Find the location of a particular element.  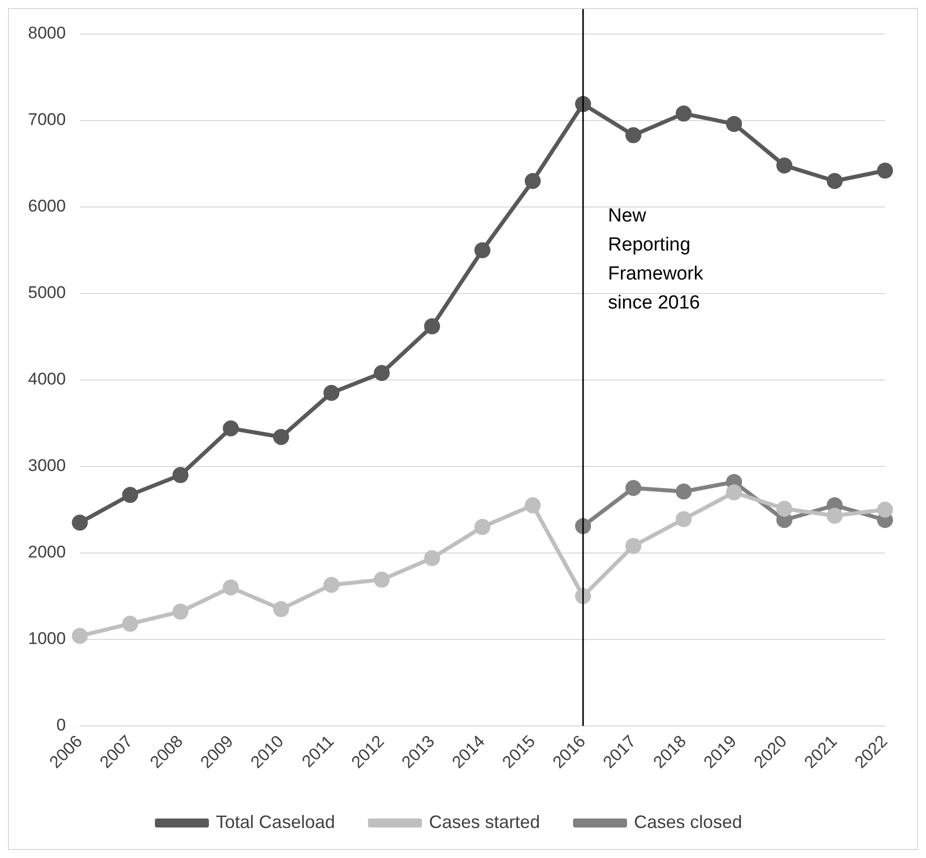

legend-label: Cases started is located at coordinates (484, 822).